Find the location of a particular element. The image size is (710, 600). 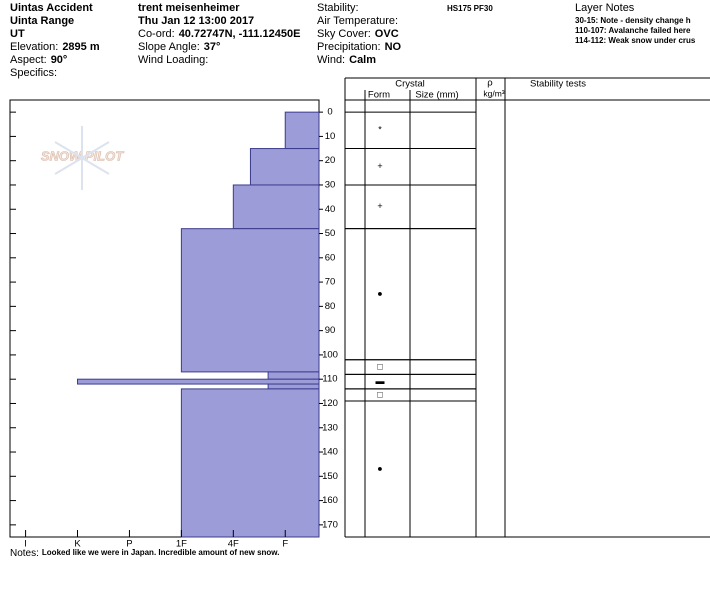

y-tick-label: 140 is located at coordinates (330, 452).